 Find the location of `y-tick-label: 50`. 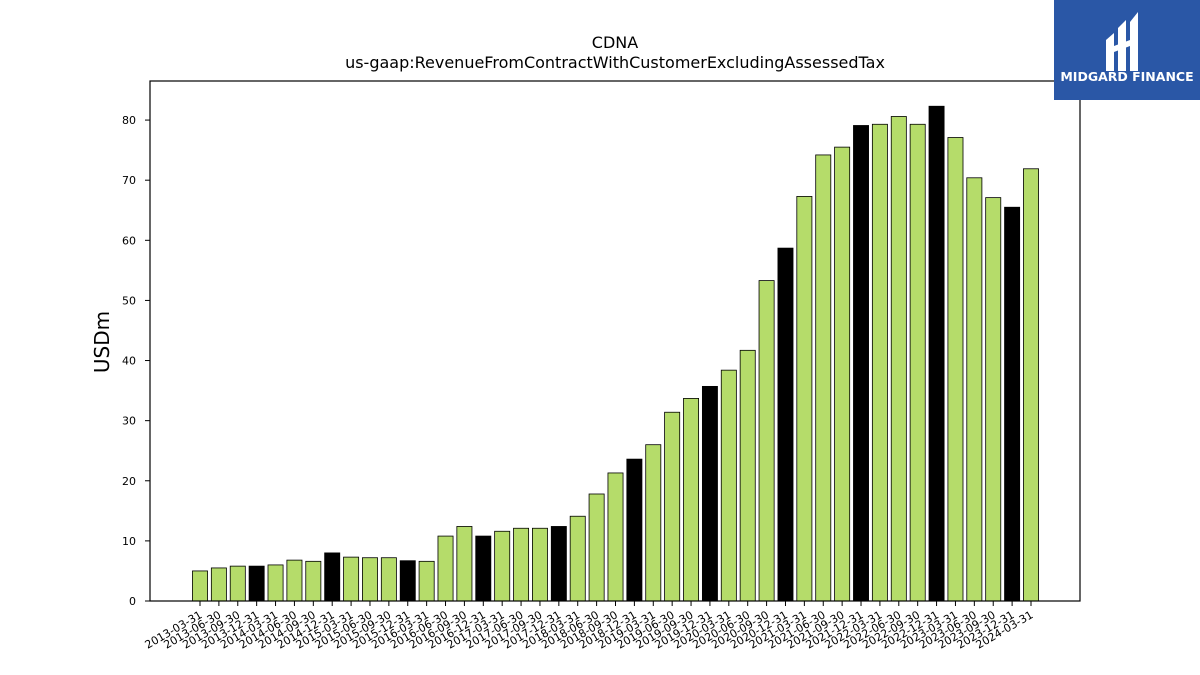

y-tick-label: 50 is located at coordinates (129, 300).